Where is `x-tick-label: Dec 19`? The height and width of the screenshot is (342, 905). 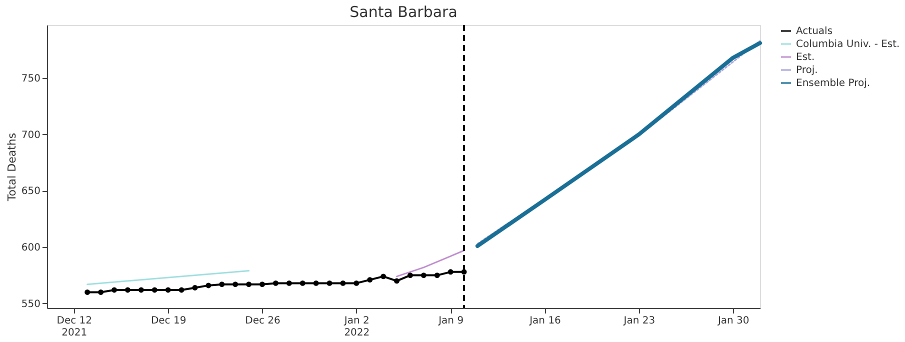
x-tick-label: Dec 19 is located at coordinates (168, 321).